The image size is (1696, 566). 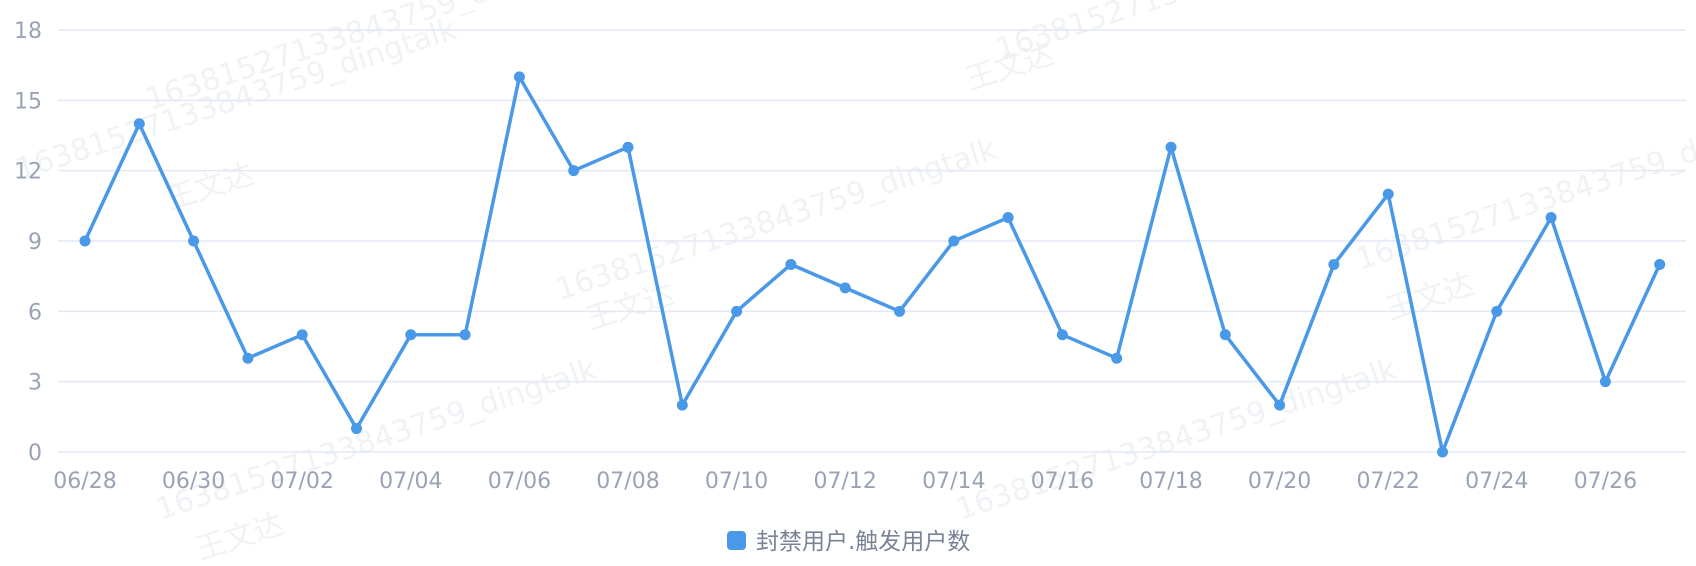 I want to click on x-tick-label: 07/14, so click(x=953, y=481).